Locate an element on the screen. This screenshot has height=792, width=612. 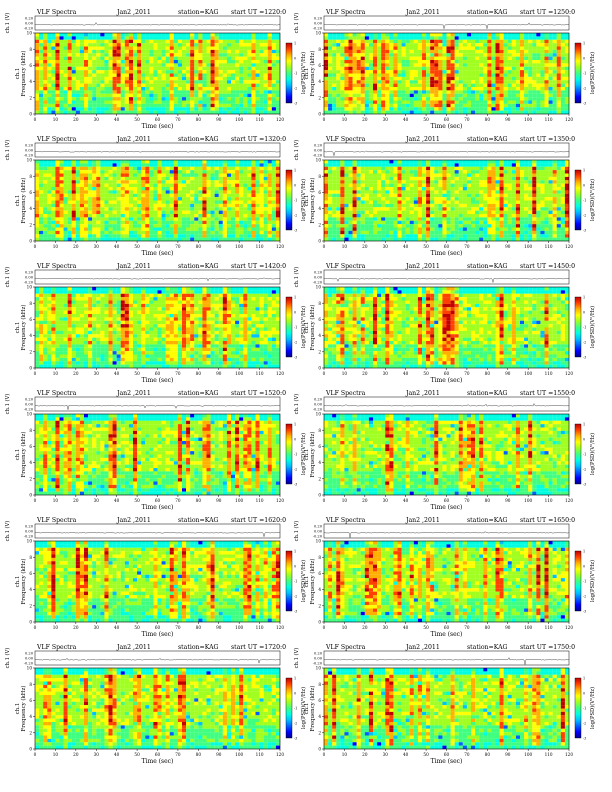
x-tick-label: 20 is located at coordinates (365, 119).